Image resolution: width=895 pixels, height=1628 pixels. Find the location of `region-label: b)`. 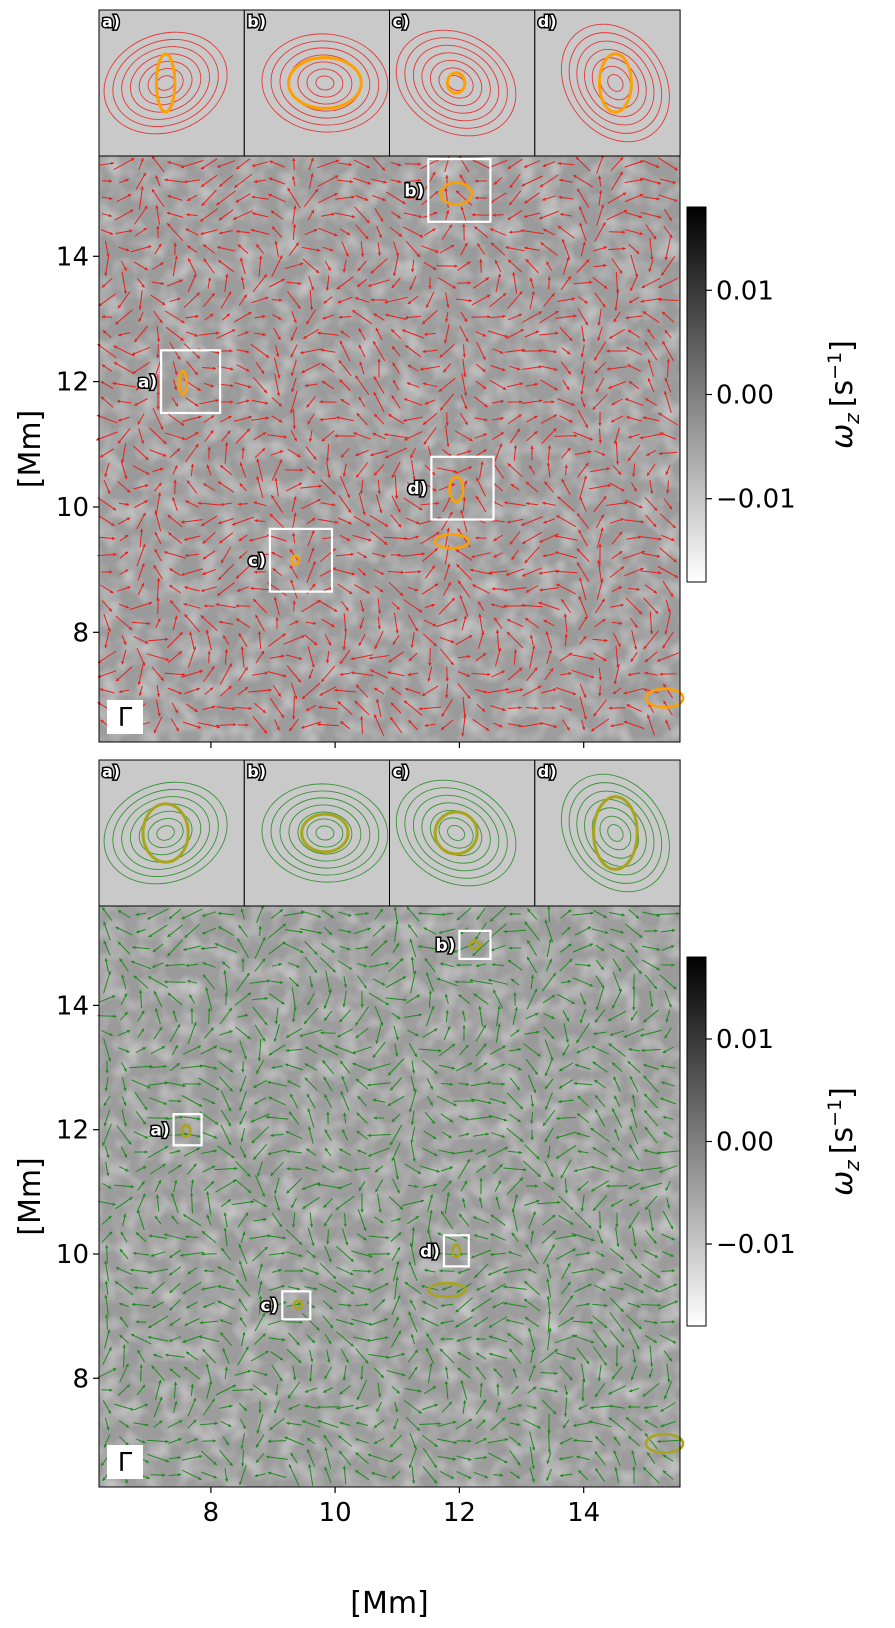

region-label: b) is located at coordinates (414, 192).